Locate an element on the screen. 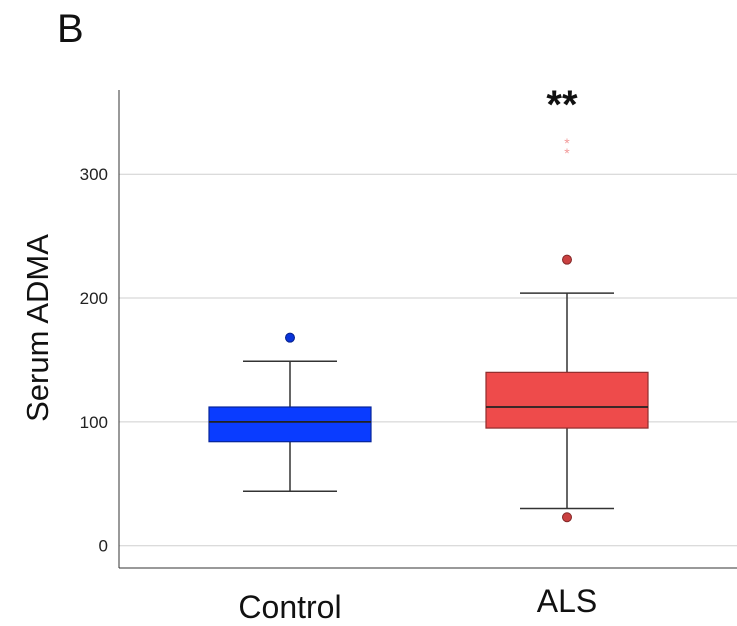 The width and height of the screenshot is (737, 626). category-label-control: Control is located at coordinates (289, 607).